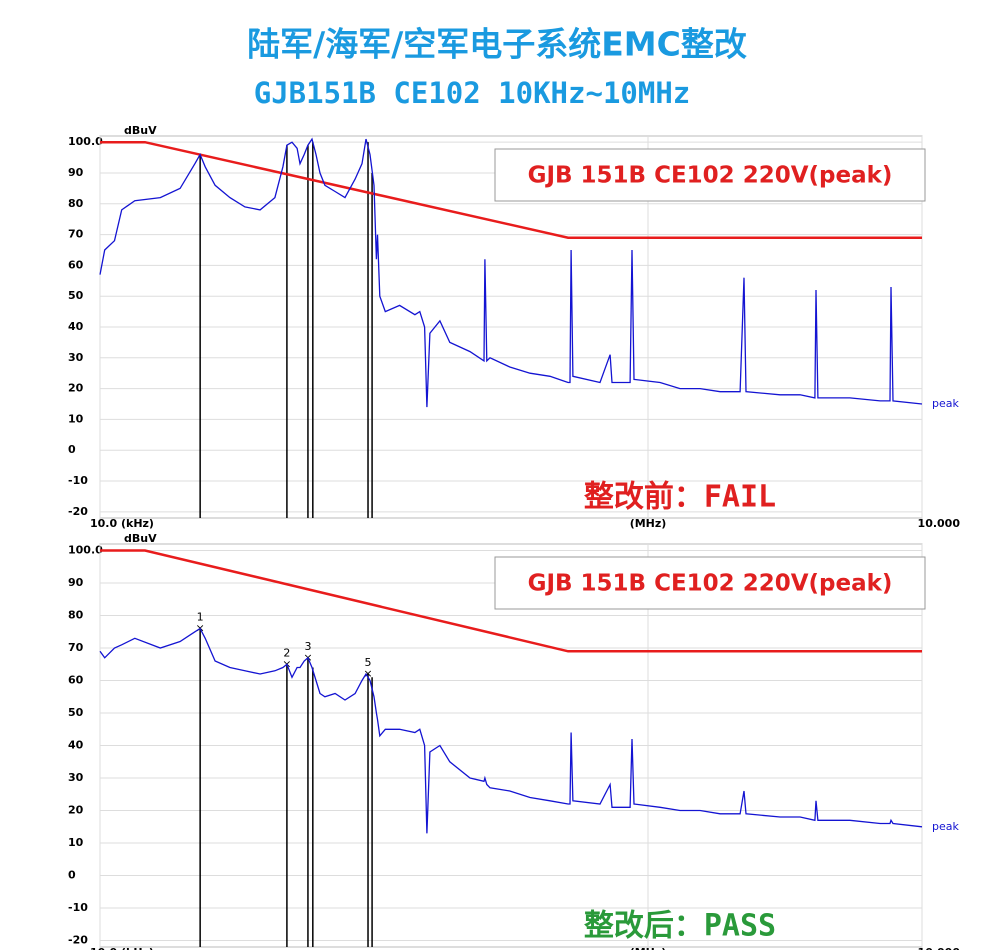 This screenshot has height=950, width=996. Describe the element at coordinates (680, 497) in the screenshot. I see `verdict: 整改前：FAIL` at that location.